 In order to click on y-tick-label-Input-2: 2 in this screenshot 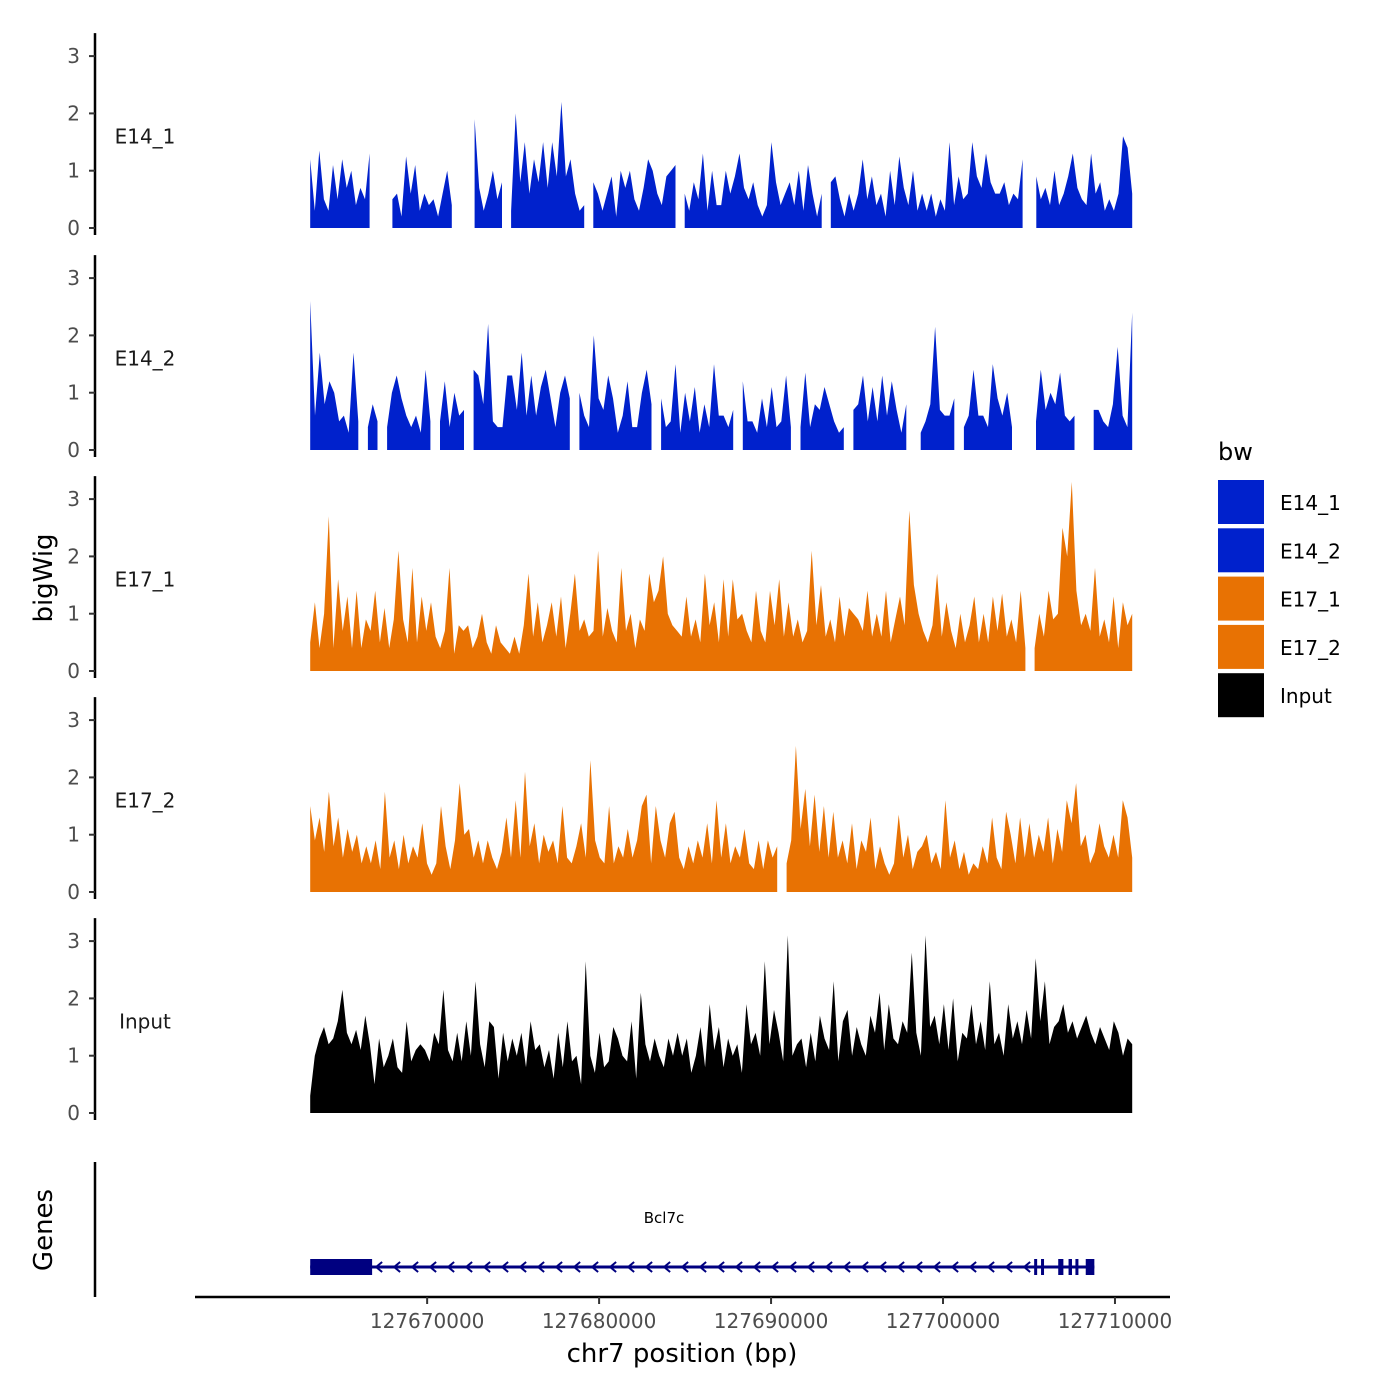, I will do `click(73, 998)`.